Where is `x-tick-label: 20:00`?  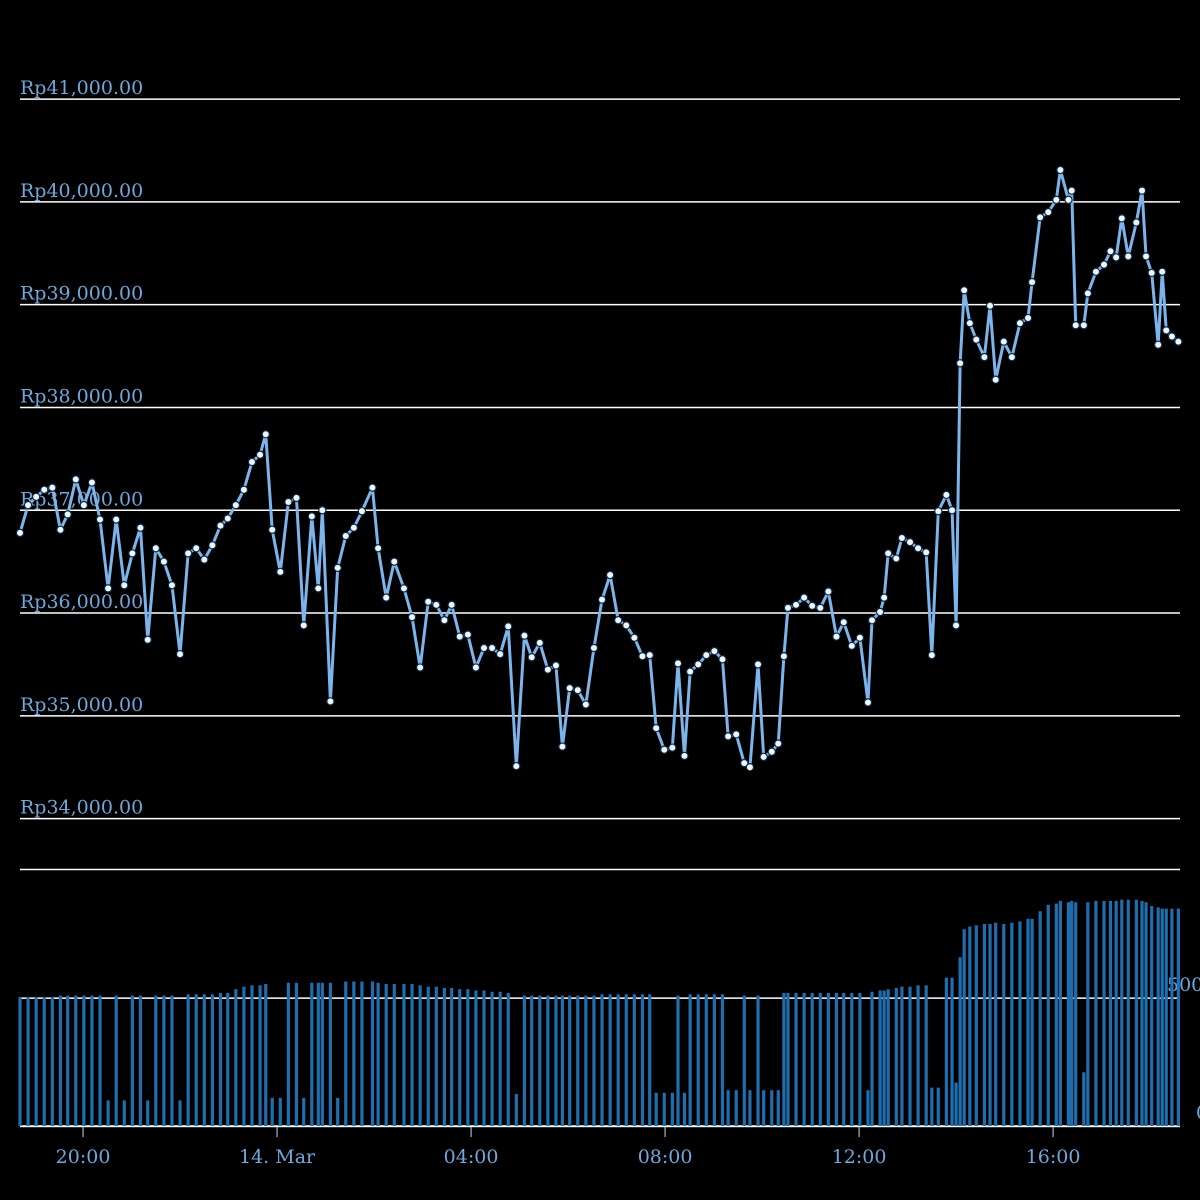 x-tick-label: 20:00 is located at coordinates (83, 1157).